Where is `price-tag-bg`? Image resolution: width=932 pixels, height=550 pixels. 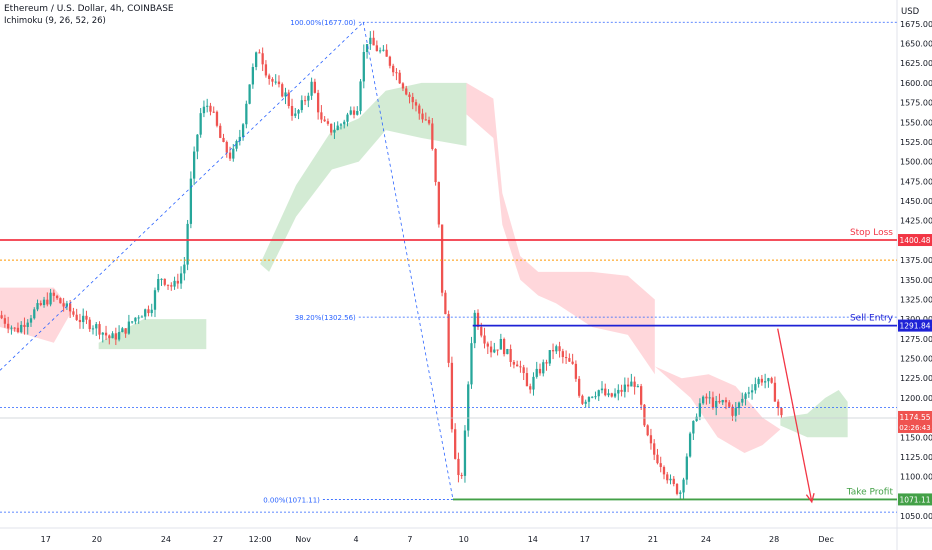 price-tag-bg is located at coordinates (915, 499).